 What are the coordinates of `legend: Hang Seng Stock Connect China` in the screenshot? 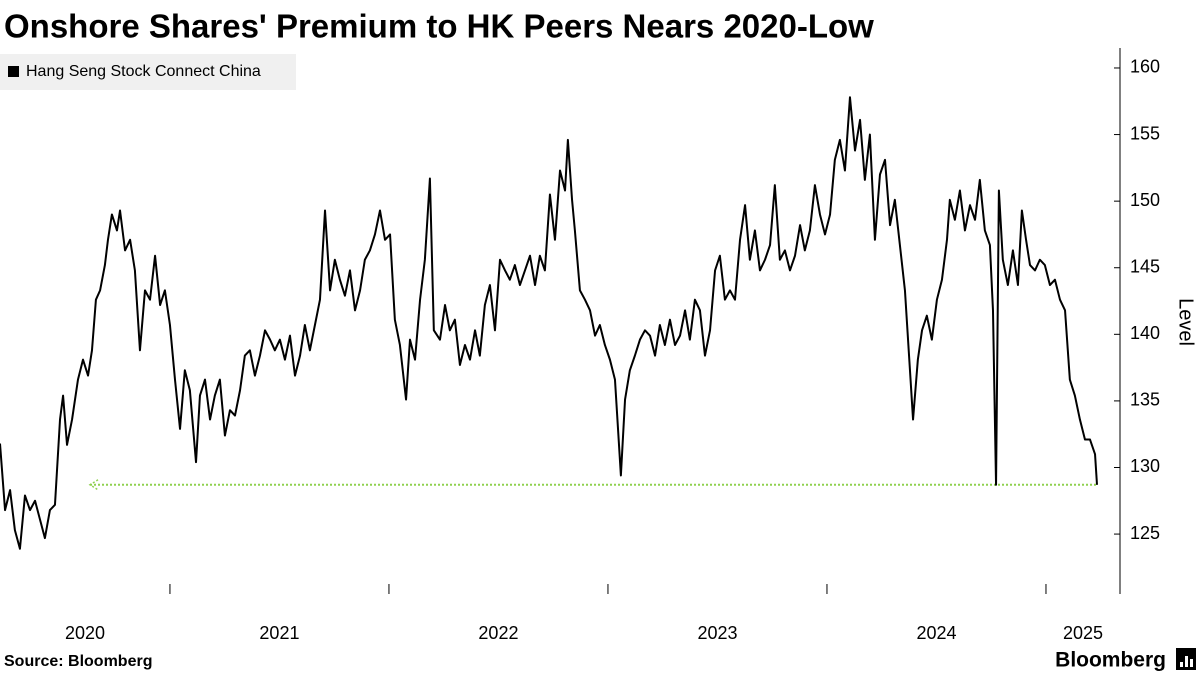 It's located at (148, 72).